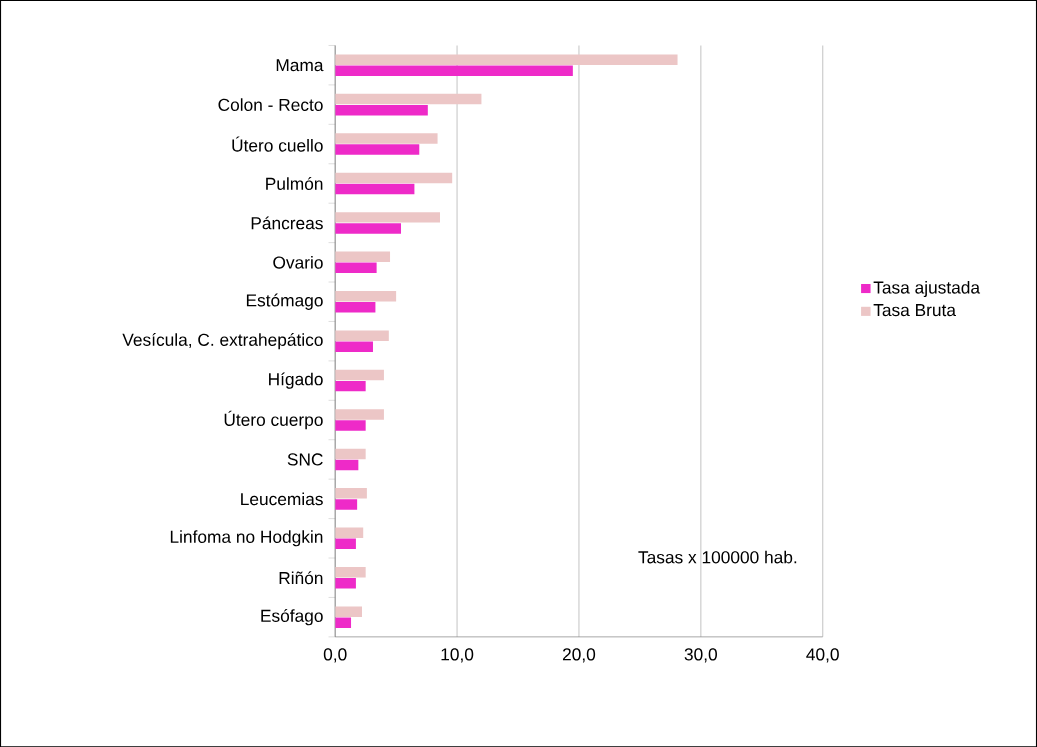 The image size is (1037, 747). I want to click on y-tick-label: Esófago, so click(292, 617).